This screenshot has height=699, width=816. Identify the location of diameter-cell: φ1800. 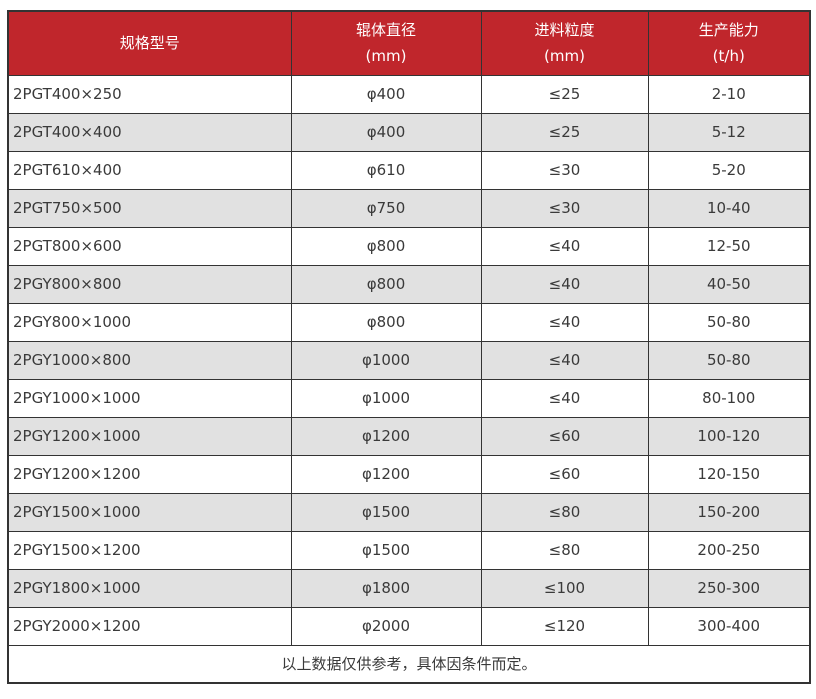
(386, 588).